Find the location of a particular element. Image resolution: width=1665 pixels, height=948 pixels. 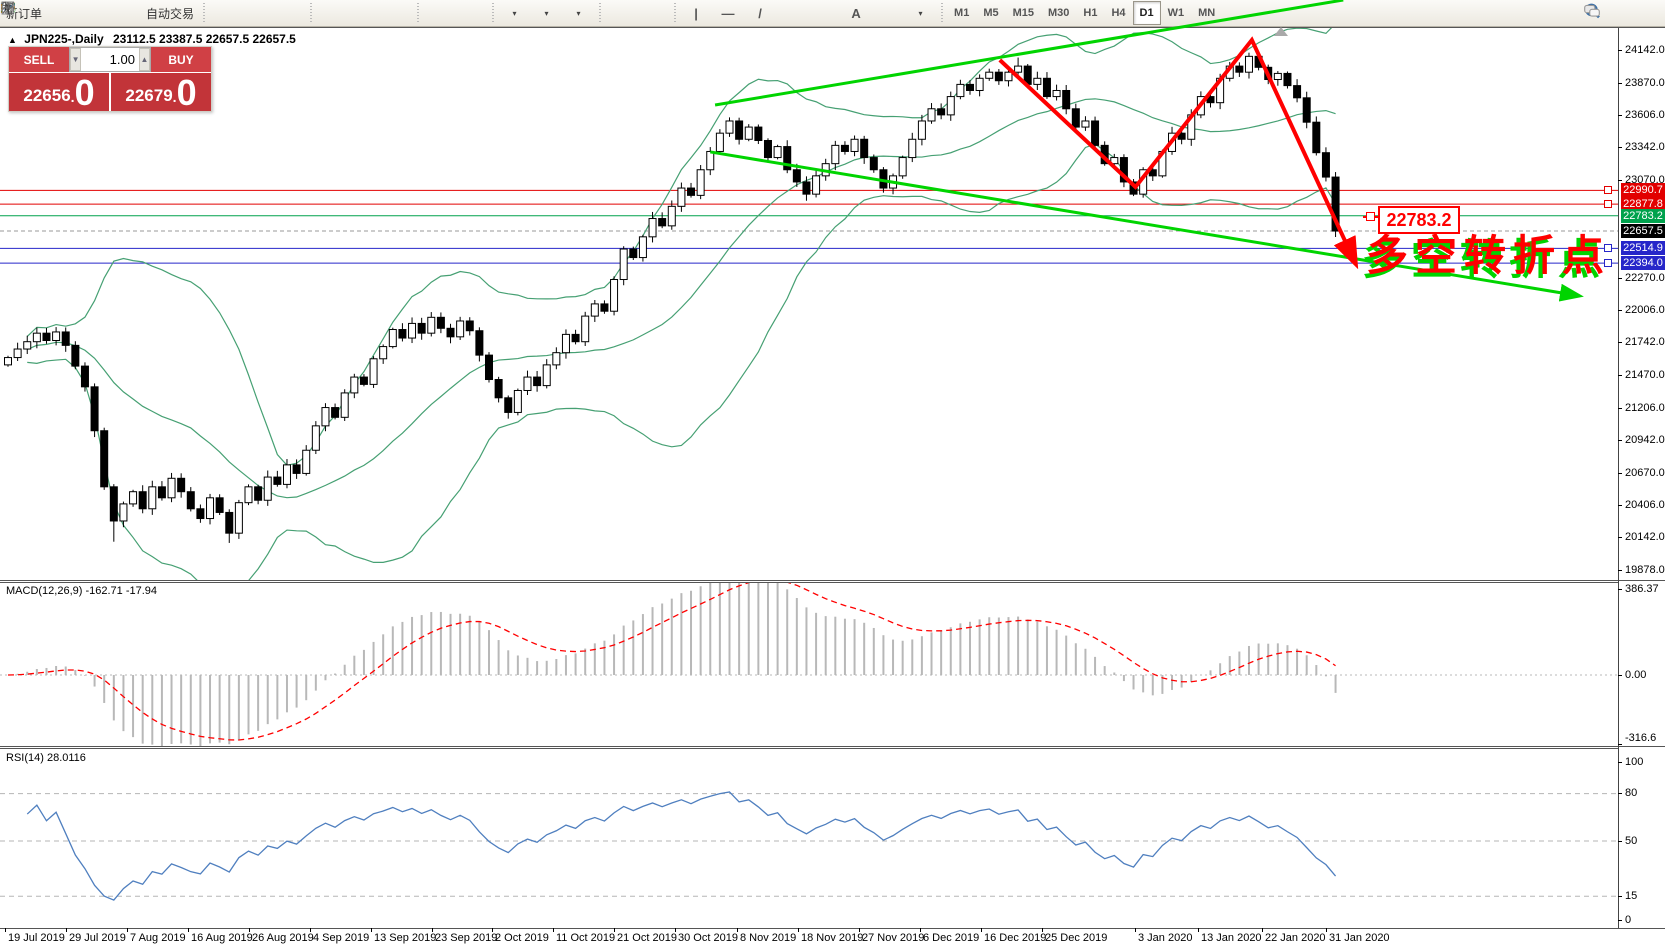

shapes-icon is located at coordinates (8, 7).